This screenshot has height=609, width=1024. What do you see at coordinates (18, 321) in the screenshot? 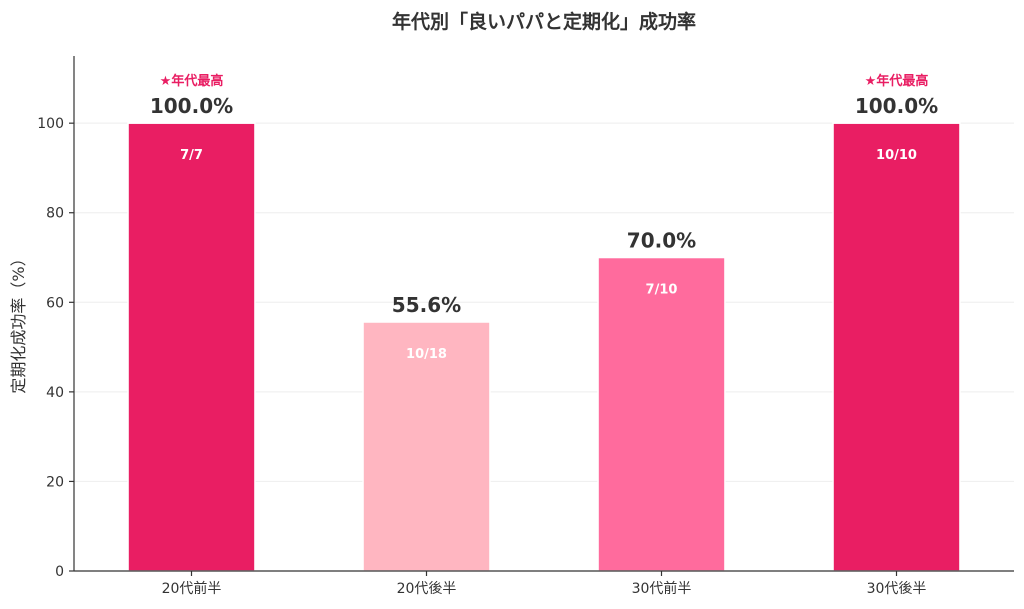
I see `y-axis-label: 定期化成功率（%）` at bounding box center [18, 321].